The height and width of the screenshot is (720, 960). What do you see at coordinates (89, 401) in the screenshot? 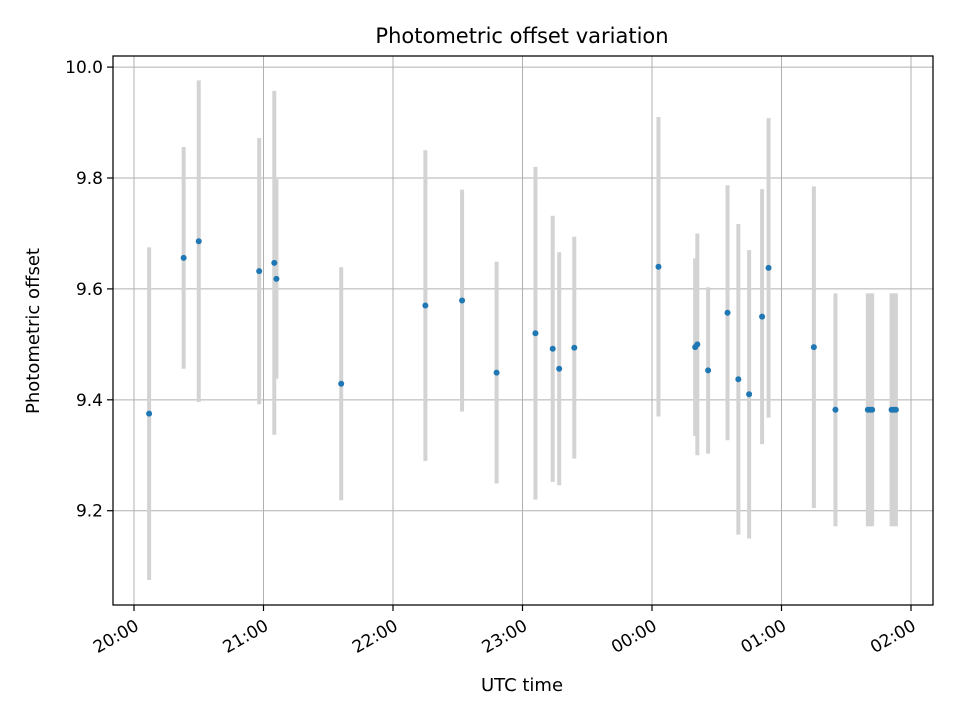
I see `y-tick-label: 9.4` at bounding box center [89, 401].